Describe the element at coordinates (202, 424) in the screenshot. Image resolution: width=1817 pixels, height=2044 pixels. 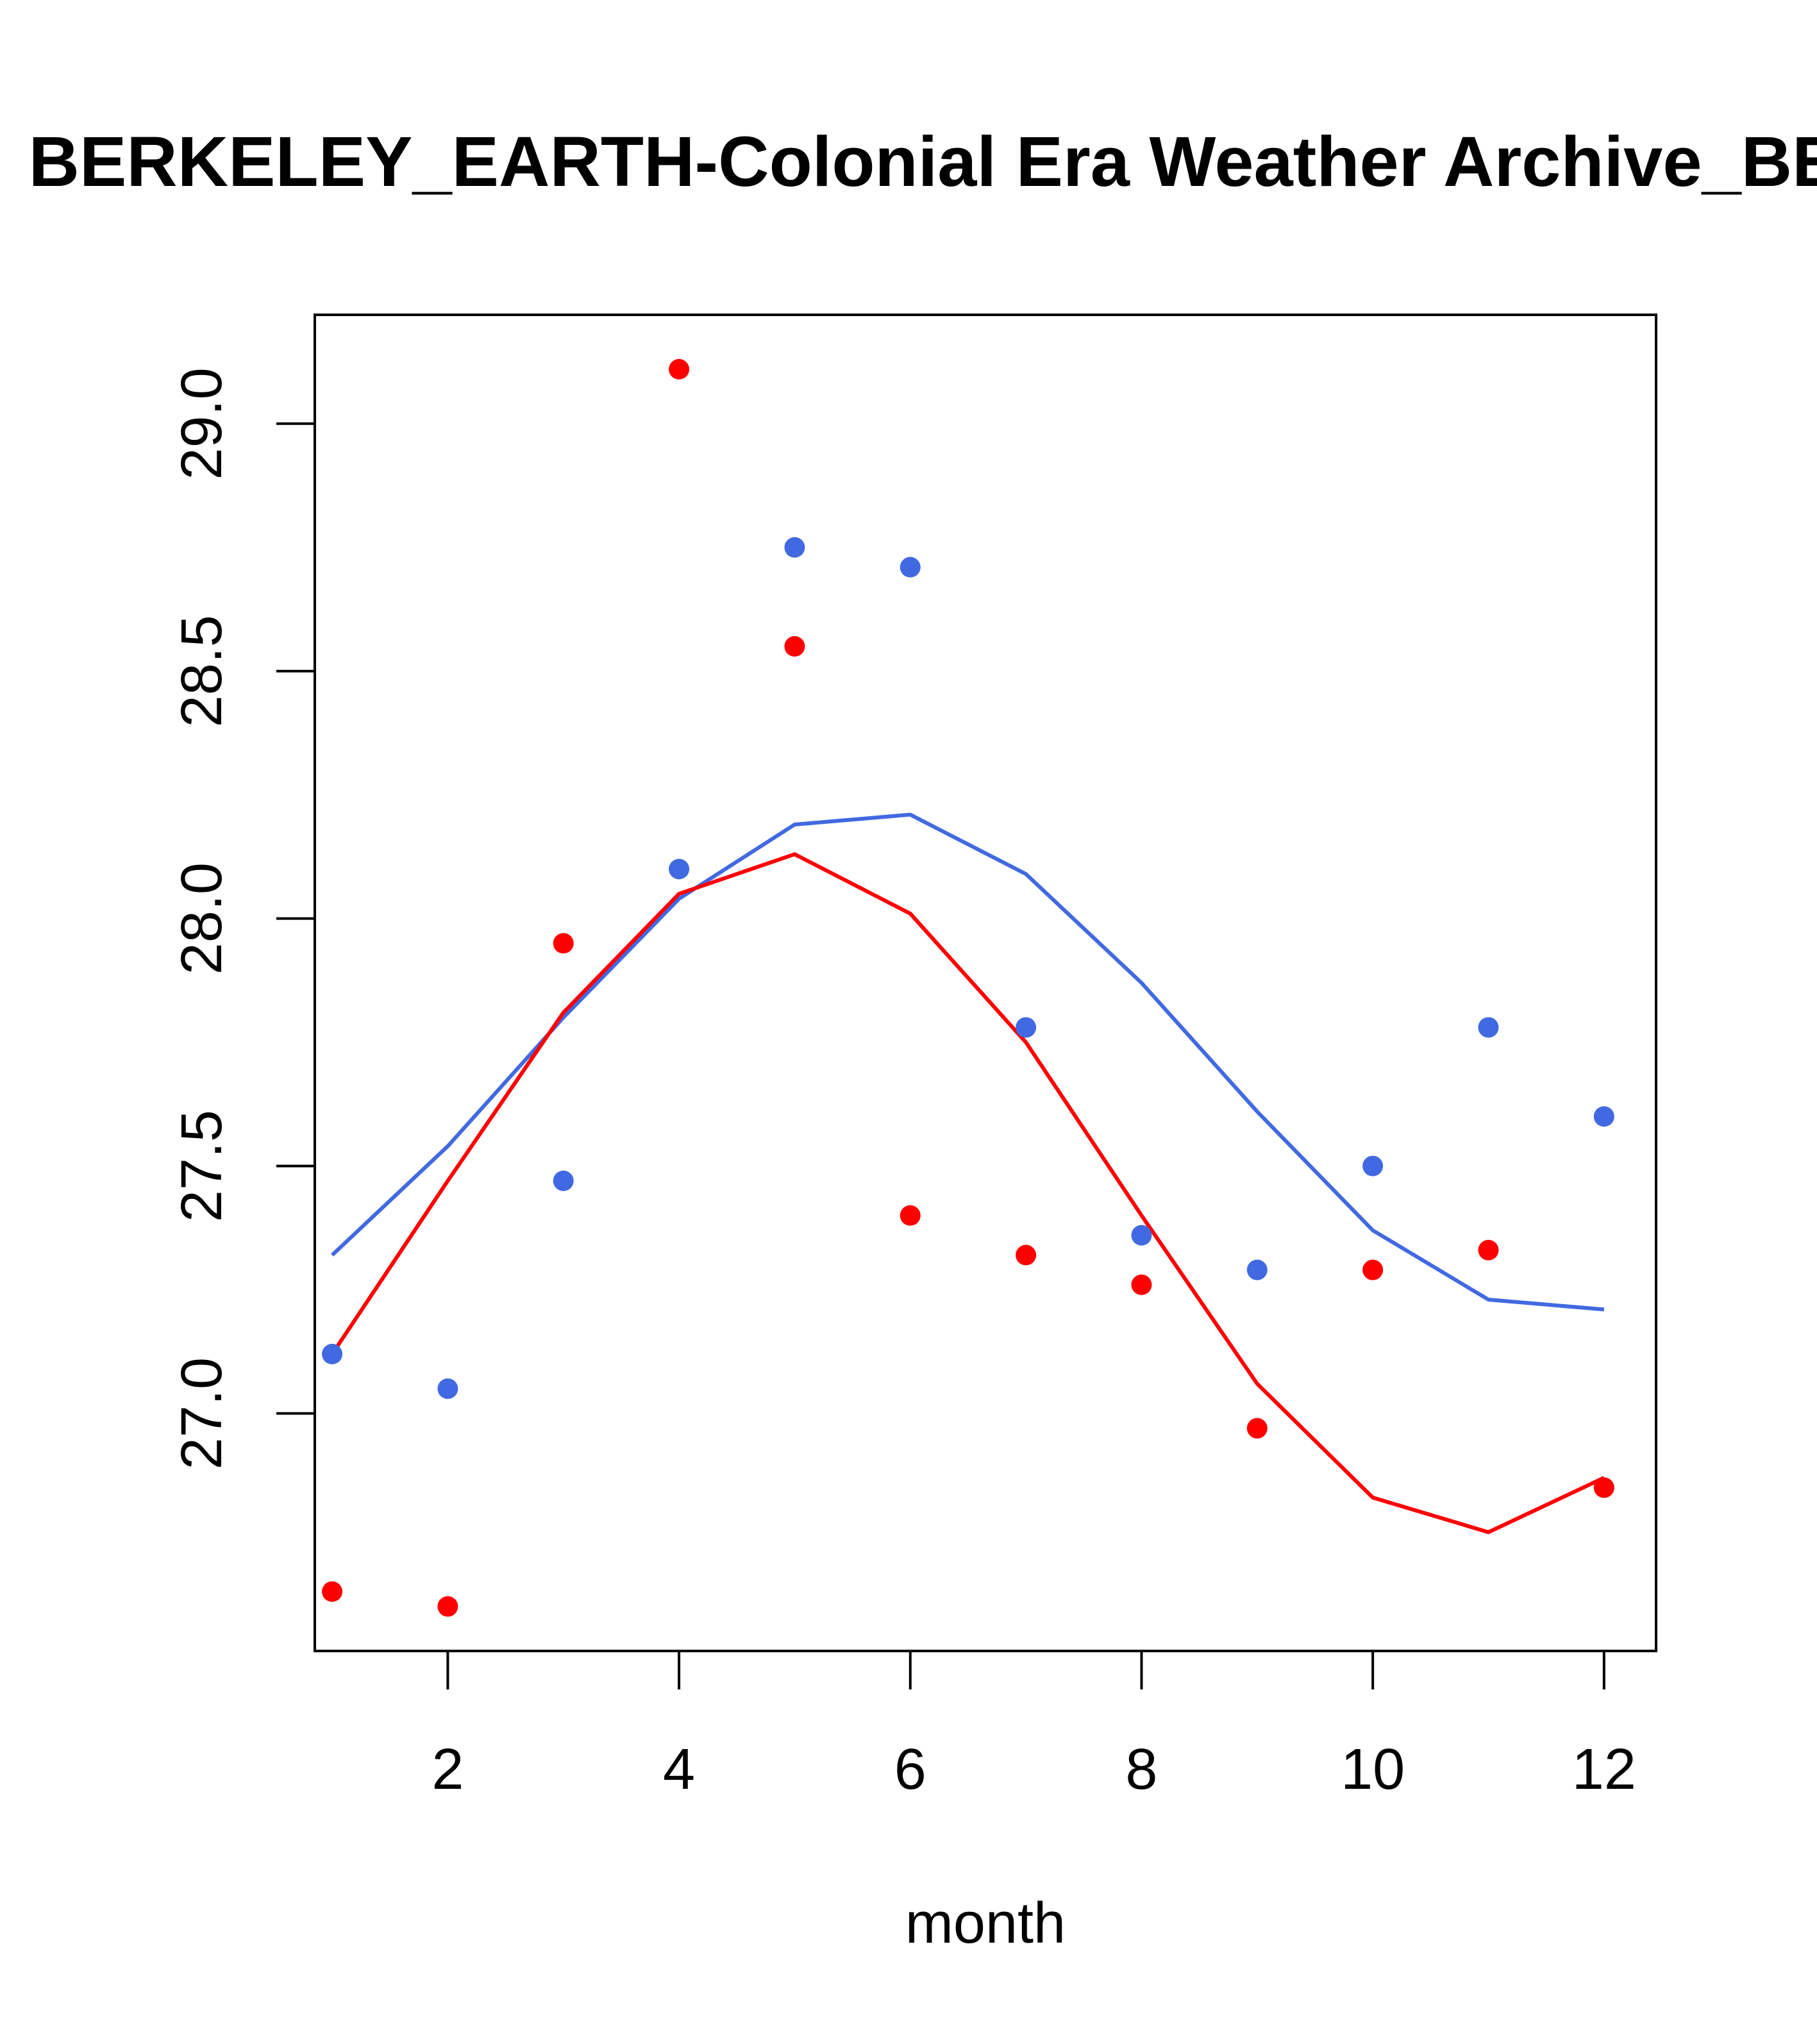
I see `y-tick-label: 29.0` at that location.